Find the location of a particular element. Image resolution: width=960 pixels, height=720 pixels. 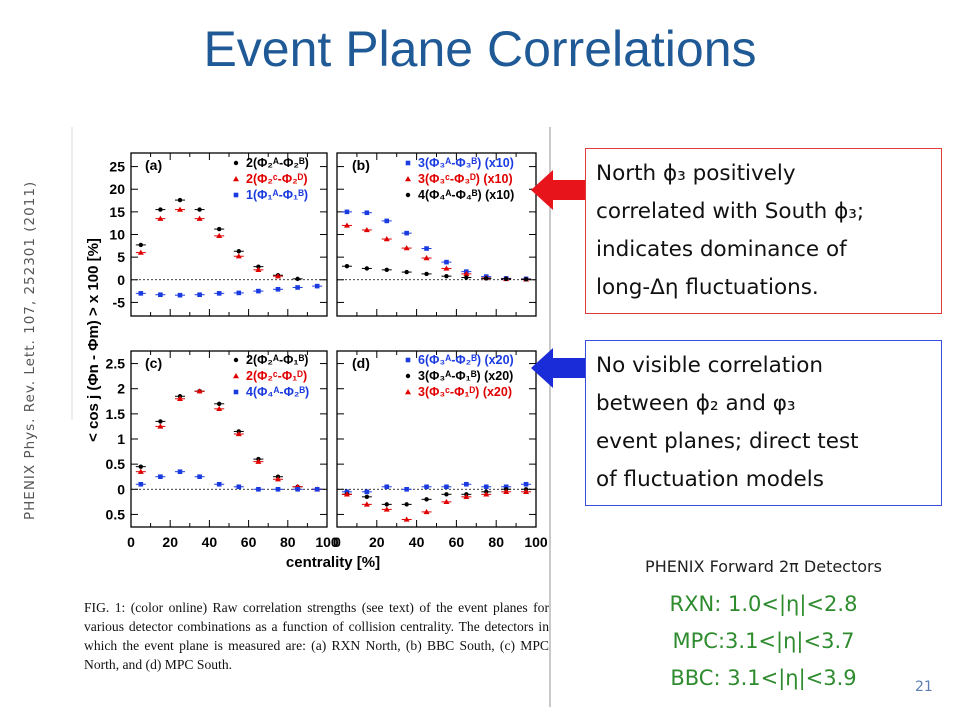

y-axis-title: < cos j (Φn - Φm) > x 100 [%] is located at coordinates (93, 340).